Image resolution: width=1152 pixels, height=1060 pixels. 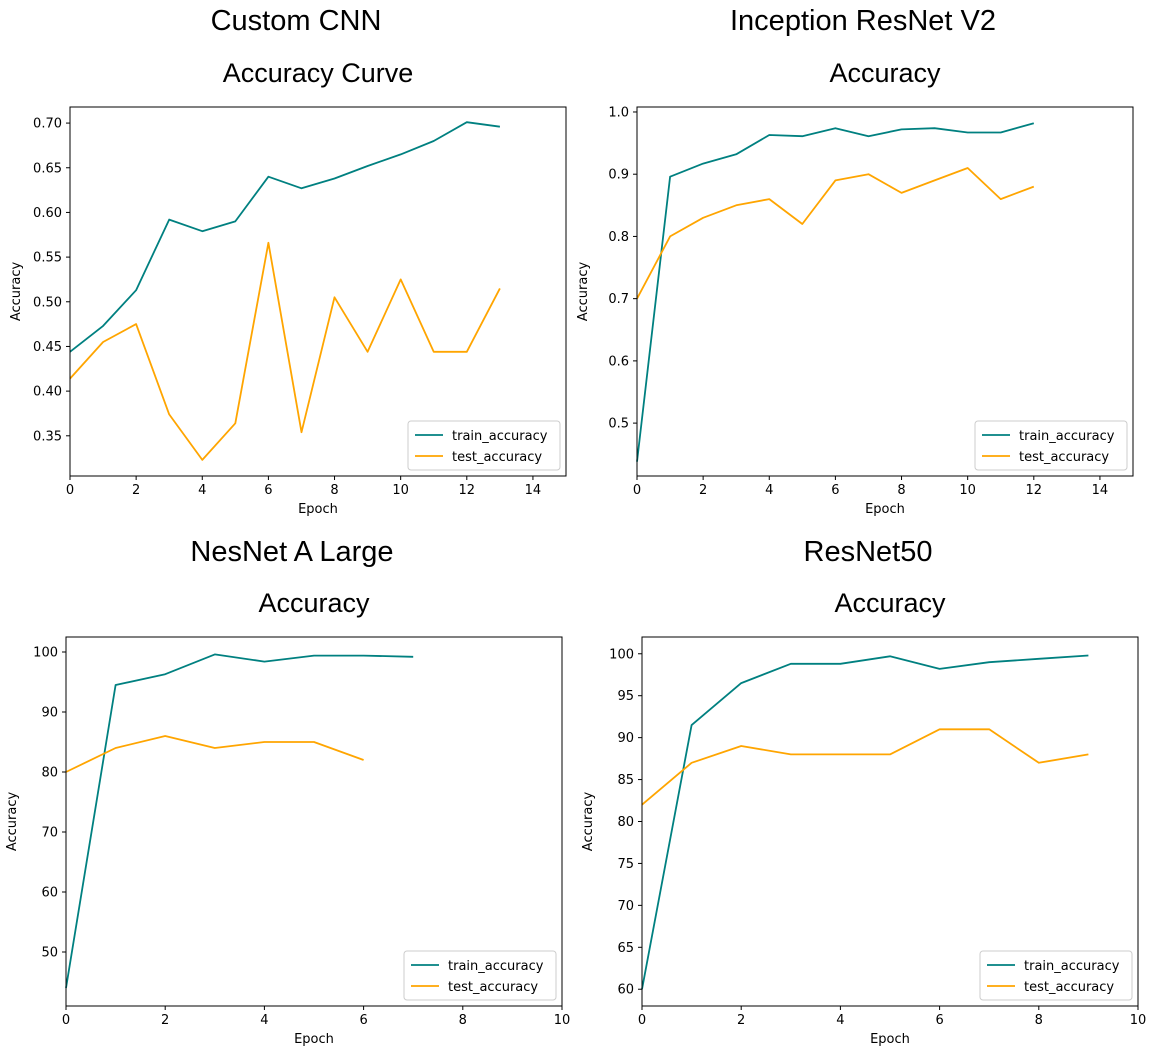 What do you see at coordinates (618, 424) in the screenshot?
I see `y-tick-label: 0.5` at bounding box center [618, 424].